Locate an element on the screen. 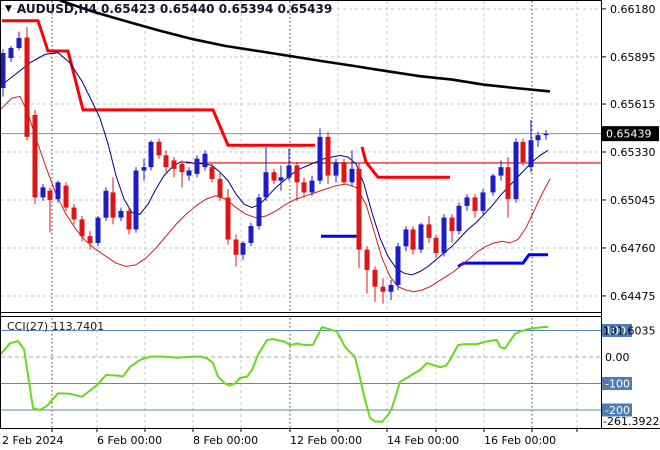 This screenshot has height=450, width=660. time-axis-label: 8 Feb 00:00 is located at coordinates (225, 440).